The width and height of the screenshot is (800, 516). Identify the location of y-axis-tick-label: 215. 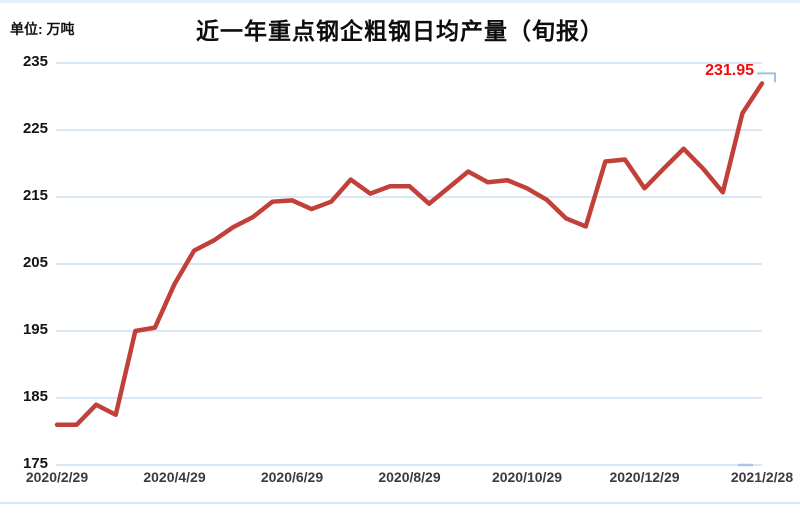
(35, 195).